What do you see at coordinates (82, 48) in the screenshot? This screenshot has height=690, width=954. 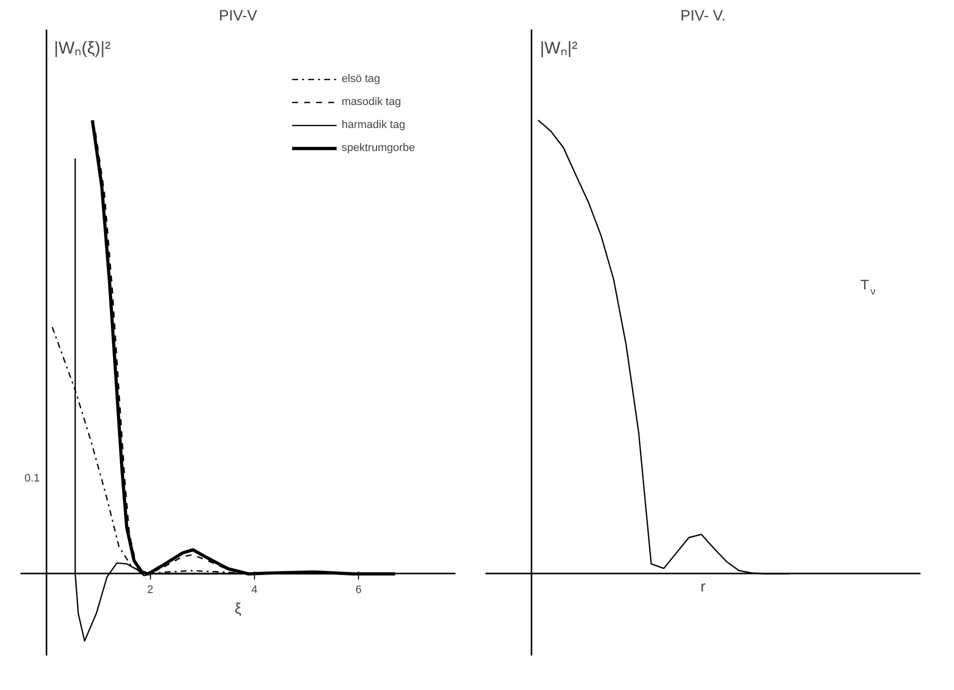 I see `y-axis-title: |Wₙ(ξ)|²` at bounding box center [82, 48].